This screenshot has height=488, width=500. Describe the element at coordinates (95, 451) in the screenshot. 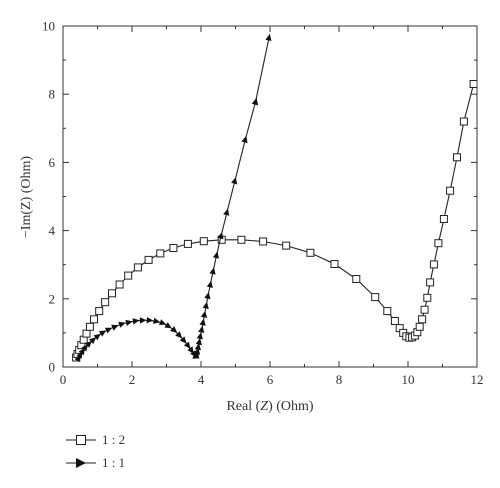

I see `legend: 1 : 2 1 : 1` at that location.